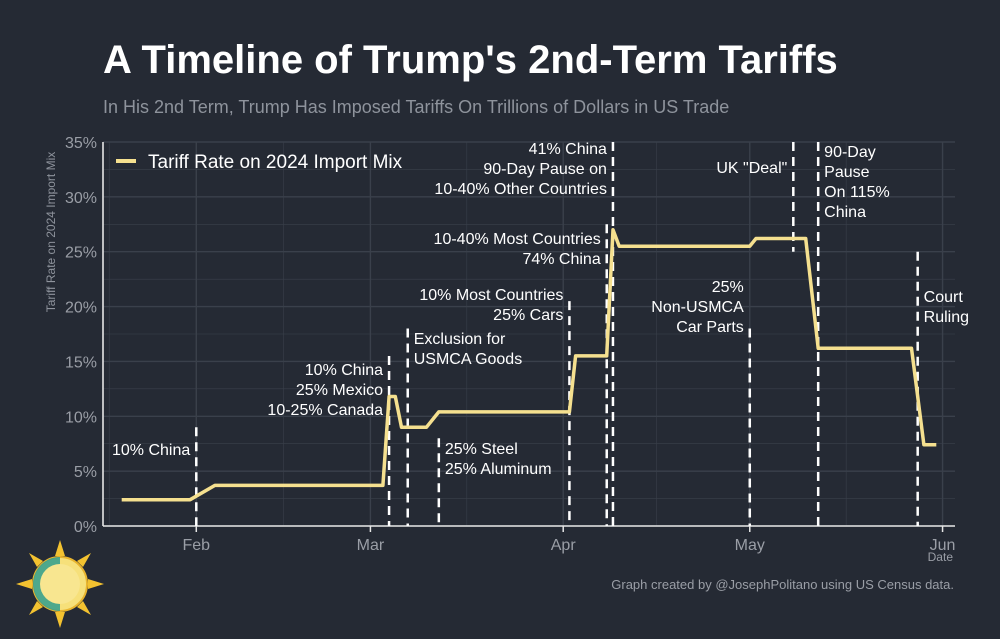  What do you see at coordinates (51, 232) in the screenshot?
I see `y-axis-label: Tariff Rate on 2024 Import Mix` at bounding box center [51, 232].